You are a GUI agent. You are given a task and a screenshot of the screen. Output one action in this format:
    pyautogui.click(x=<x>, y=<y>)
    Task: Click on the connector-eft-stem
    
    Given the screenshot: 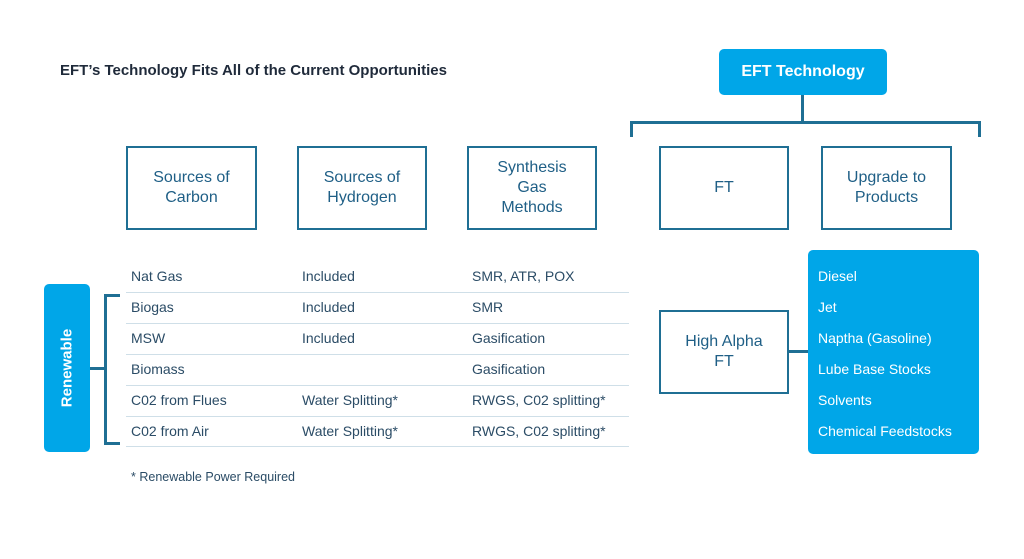 What is the action you would take?
    pyautogui.click(x=802, y=109)
    